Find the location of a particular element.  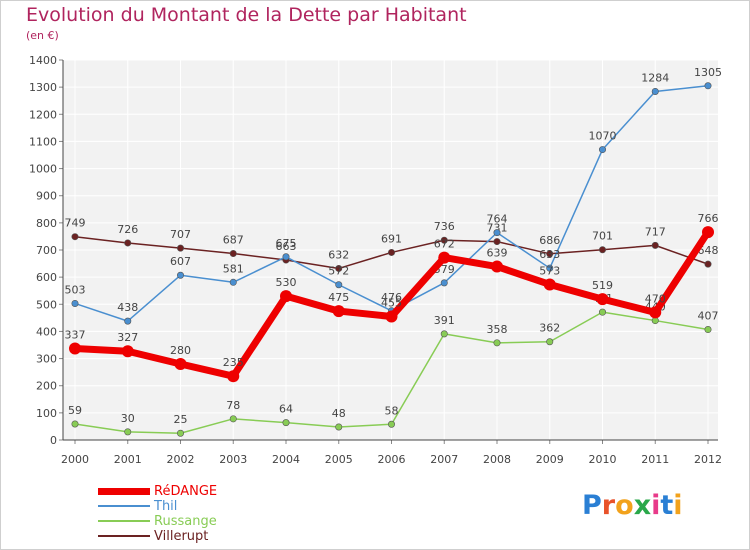

legend-swatch-thil is located at coordinates (124, 506).